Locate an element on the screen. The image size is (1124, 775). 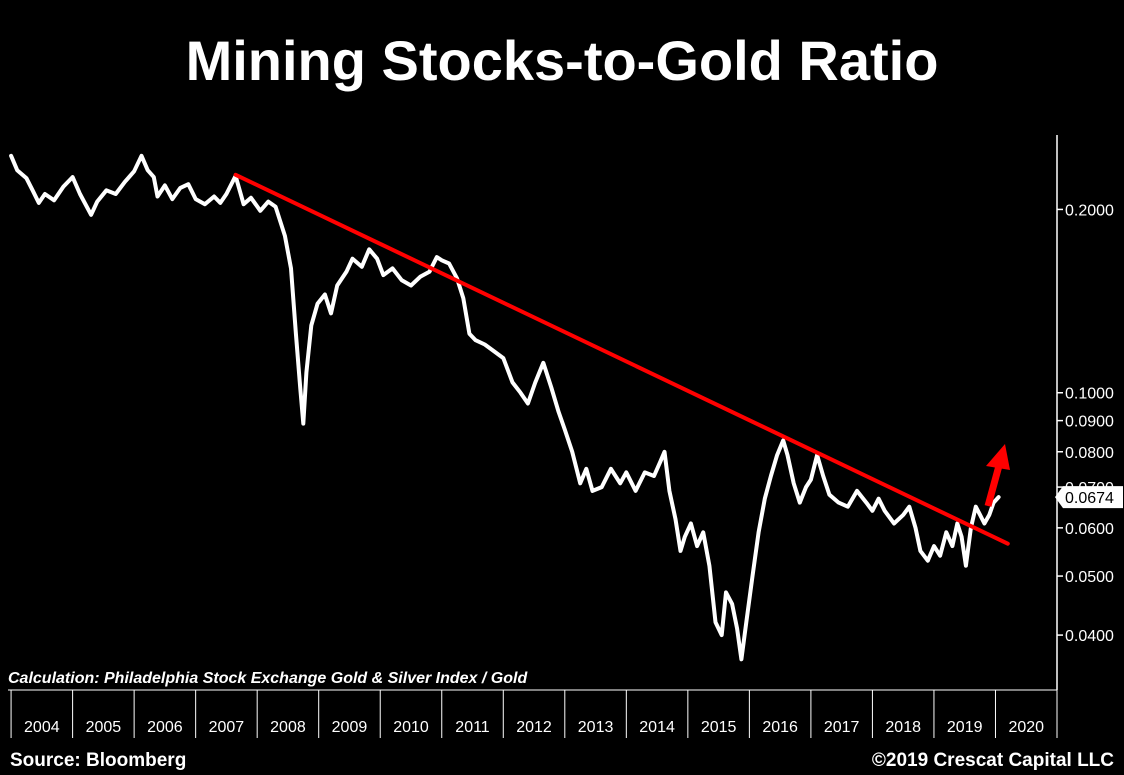
x-tick-label: 2006 is located at coordinates (165, 727).